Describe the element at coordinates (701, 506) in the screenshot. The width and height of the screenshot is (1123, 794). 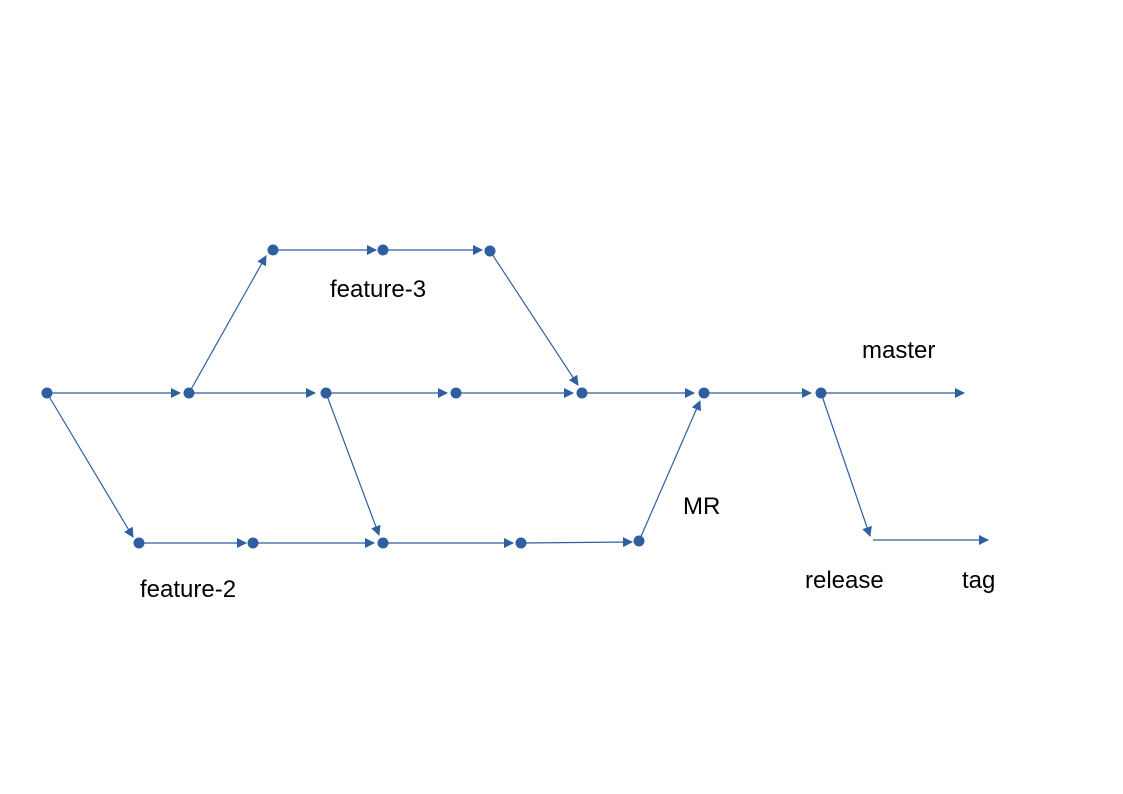
I see `mr-label: MR` at that location.